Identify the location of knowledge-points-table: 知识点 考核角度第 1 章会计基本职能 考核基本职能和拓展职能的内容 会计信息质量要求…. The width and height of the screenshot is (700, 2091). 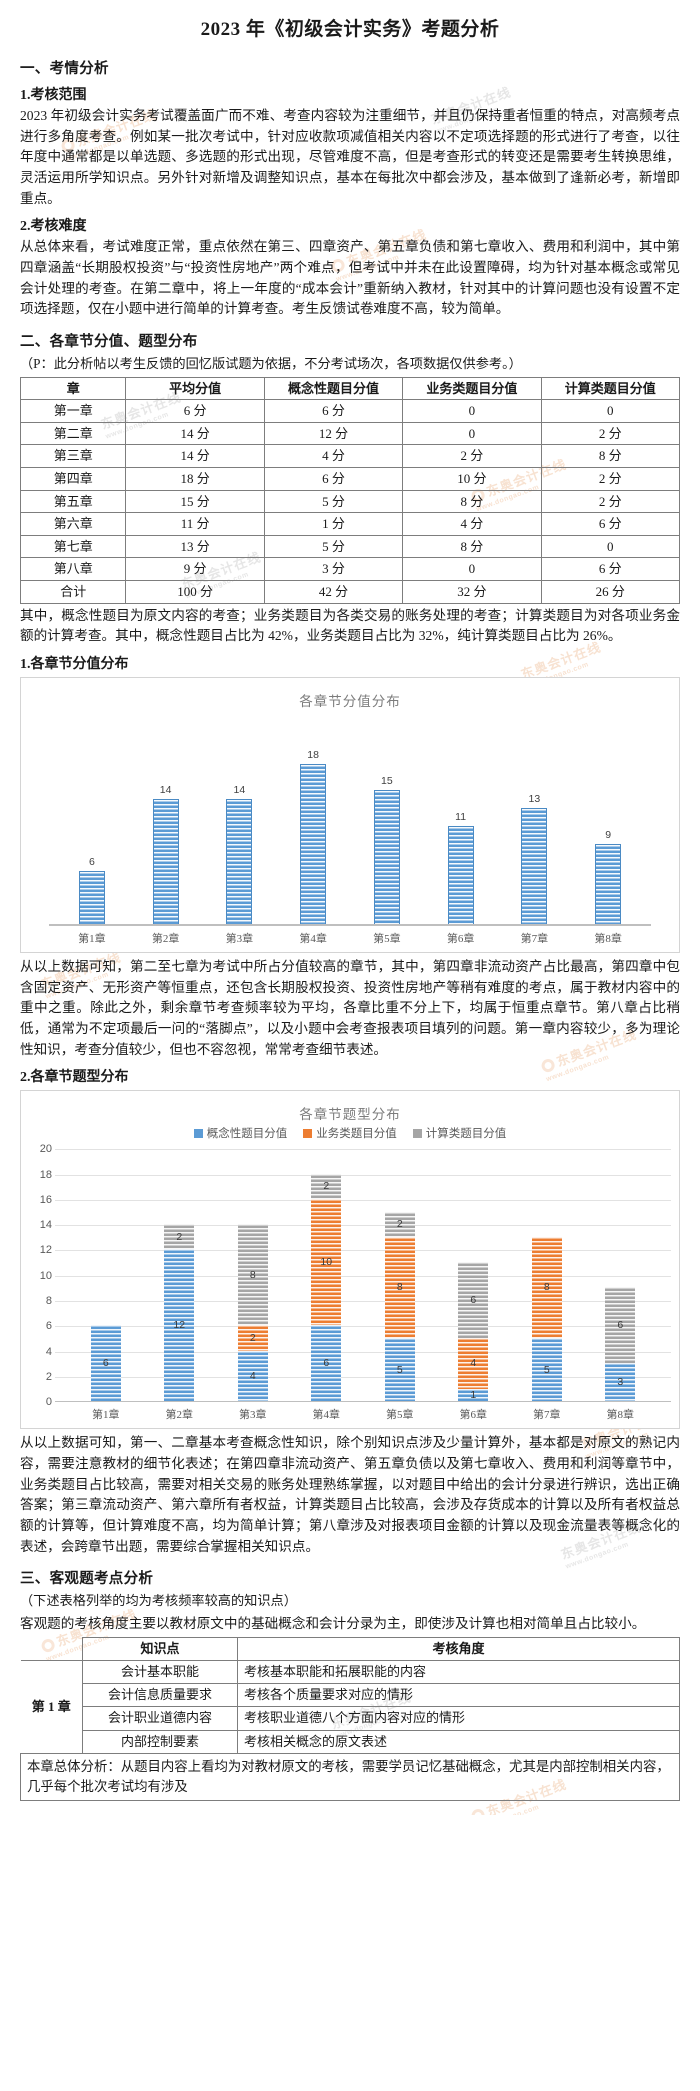
(350, 1719).